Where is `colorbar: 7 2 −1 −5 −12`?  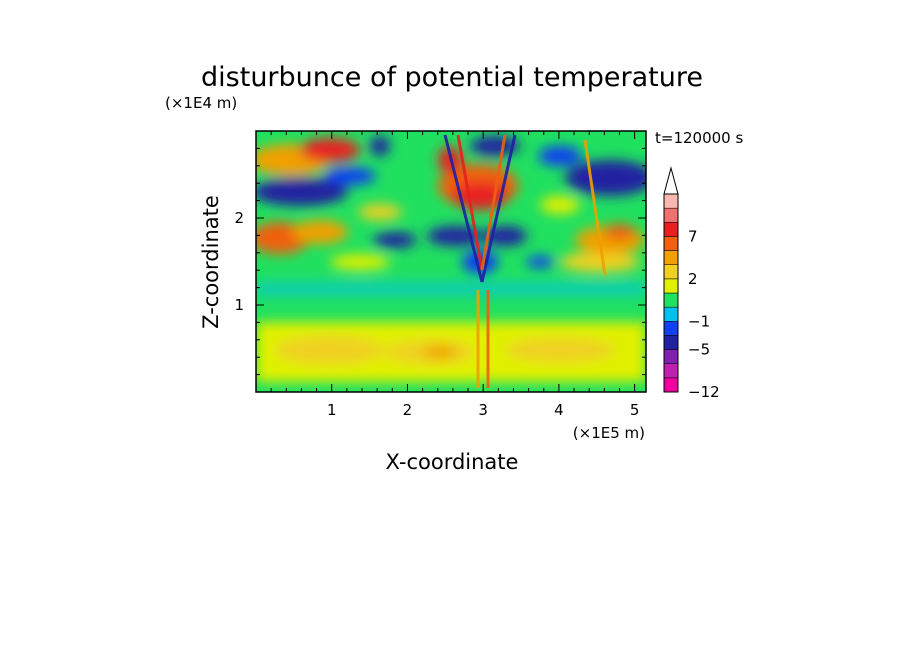 colorbar: 7 2 −1 −5 −12 is located at coordinates (691, 283).